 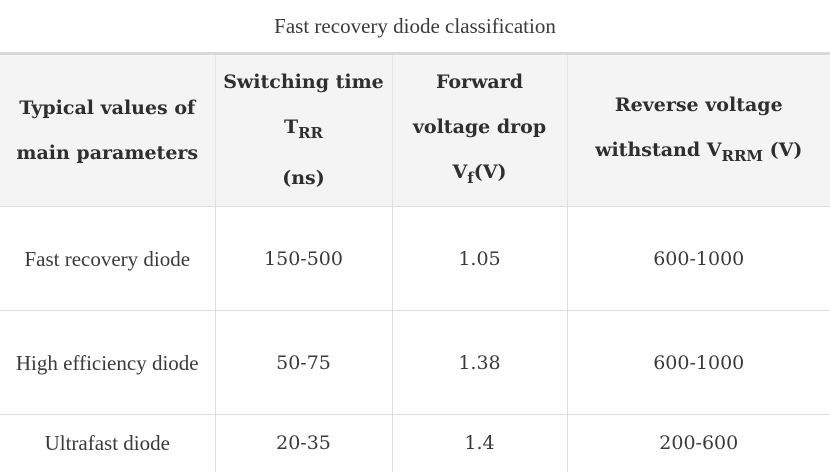 What do you see at coordinates (108, 129) in the screenshot?
I see `header-parameters: Typical values of main parameters` at bounding box center [108, 129].